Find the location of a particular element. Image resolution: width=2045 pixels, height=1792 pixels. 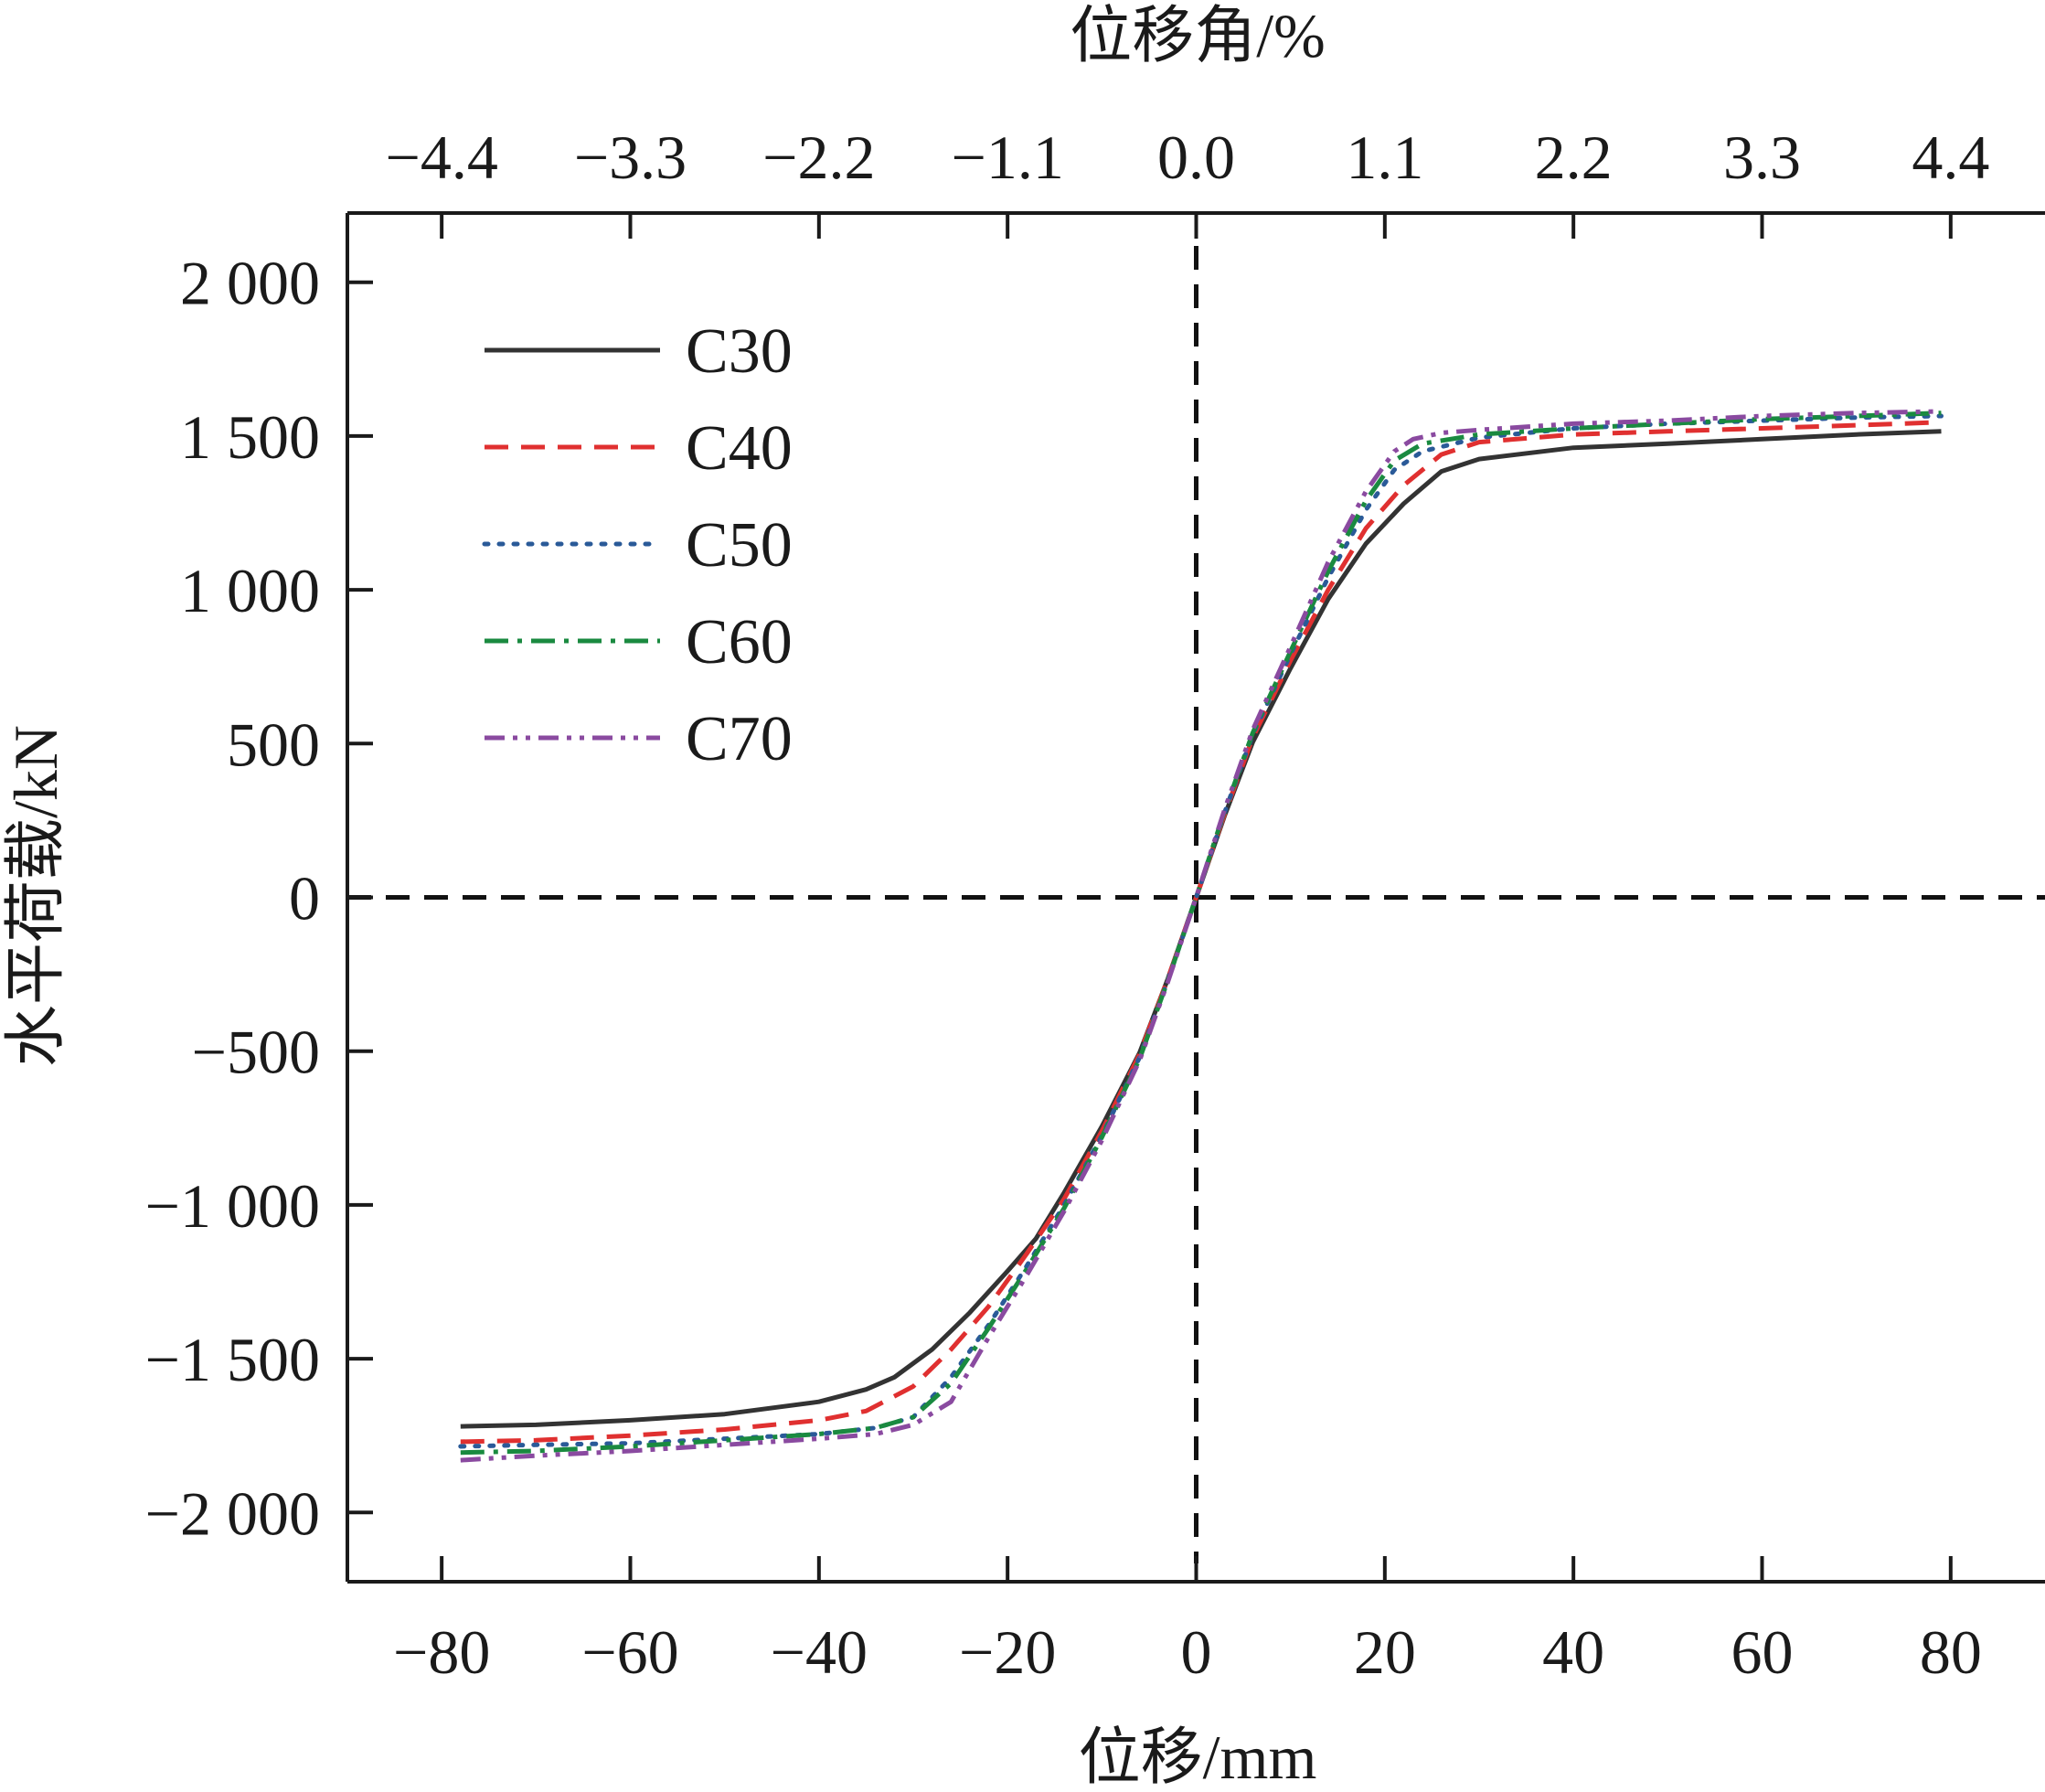

y-tick-label: 1 000 is located at coordinates (250, 590).